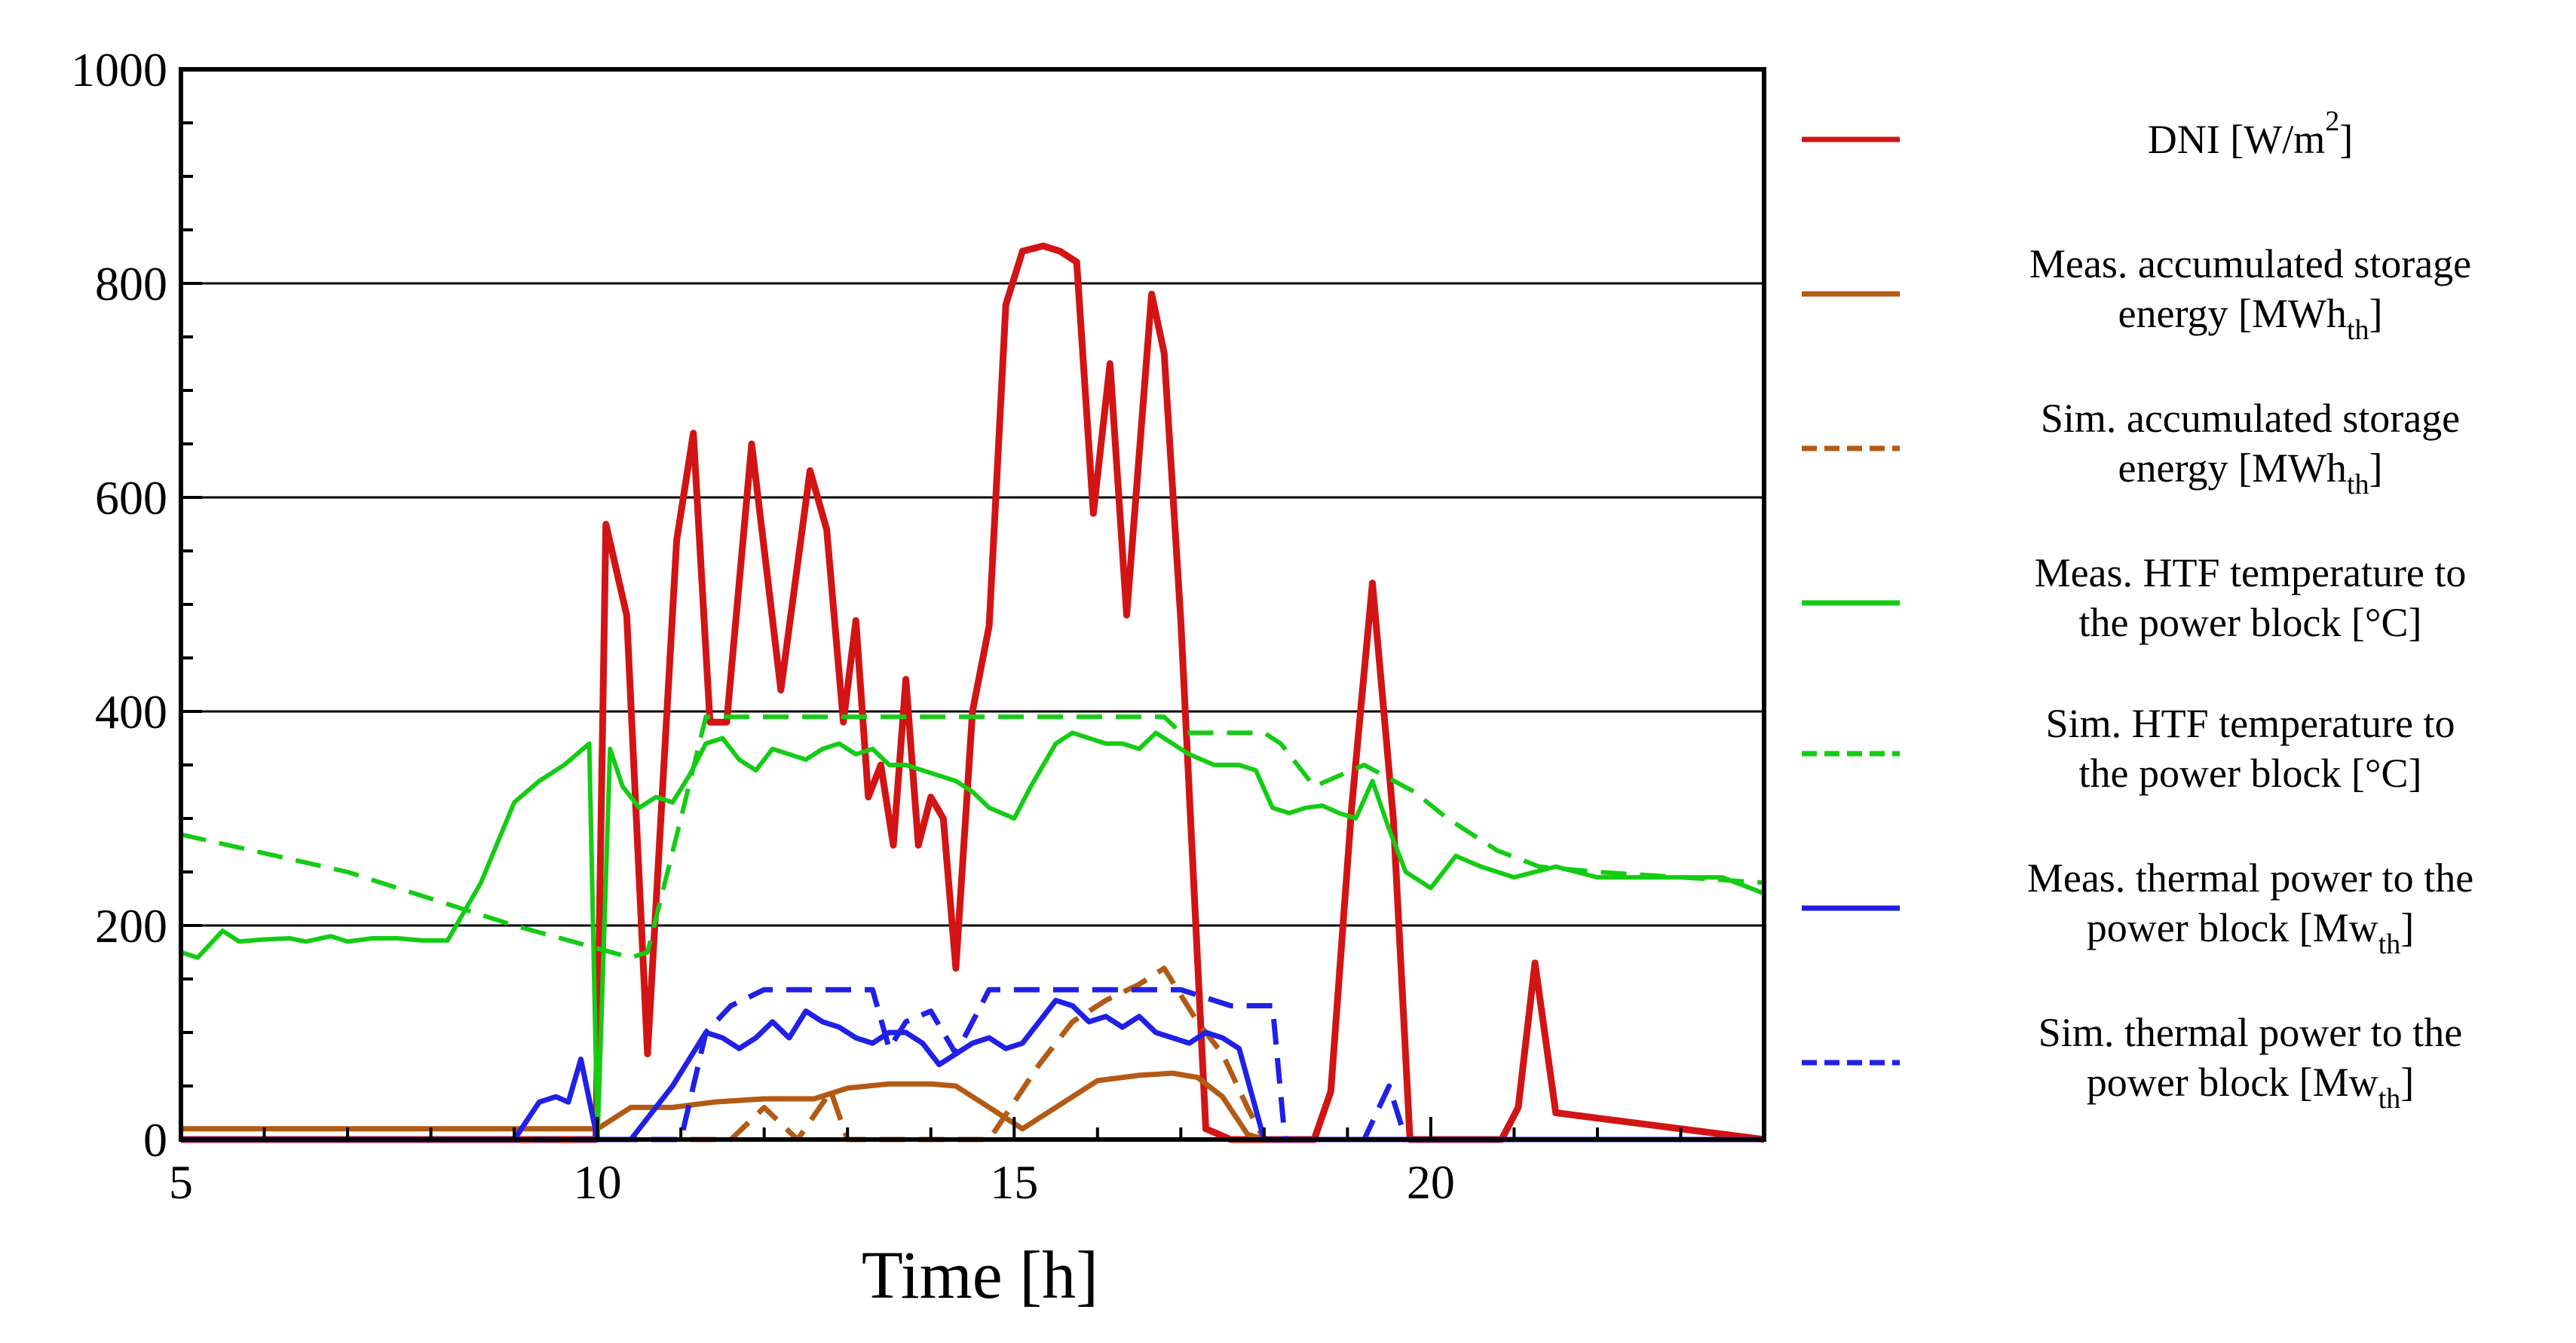  I want to click on x-tick-label: 20, so click(1431, 1182).